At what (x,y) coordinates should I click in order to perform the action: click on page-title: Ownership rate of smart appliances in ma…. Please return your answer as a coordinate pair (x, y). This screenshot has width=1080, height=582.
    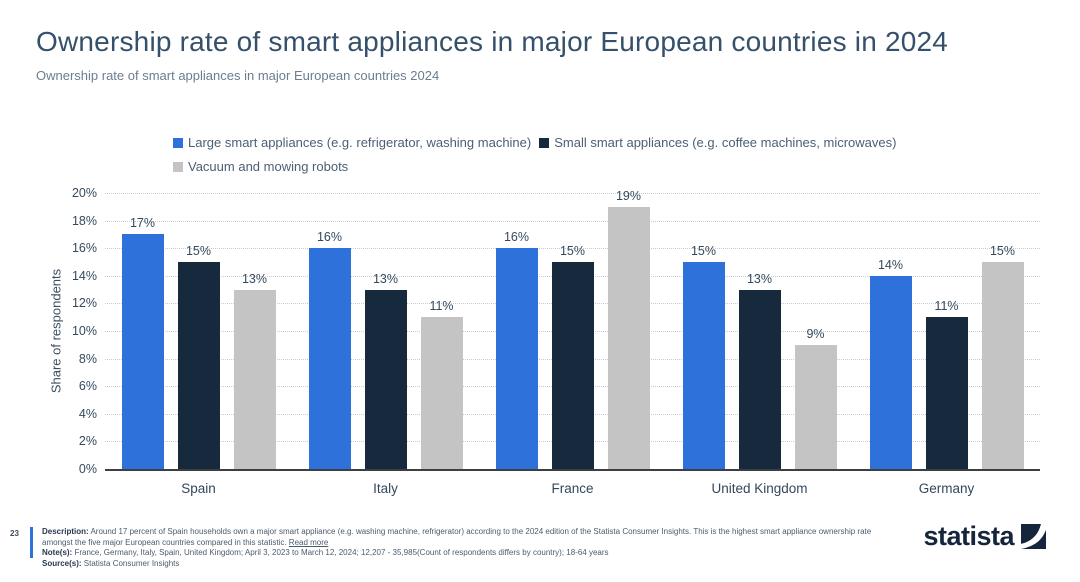
    Looking at the image, I should click on (492, 41).